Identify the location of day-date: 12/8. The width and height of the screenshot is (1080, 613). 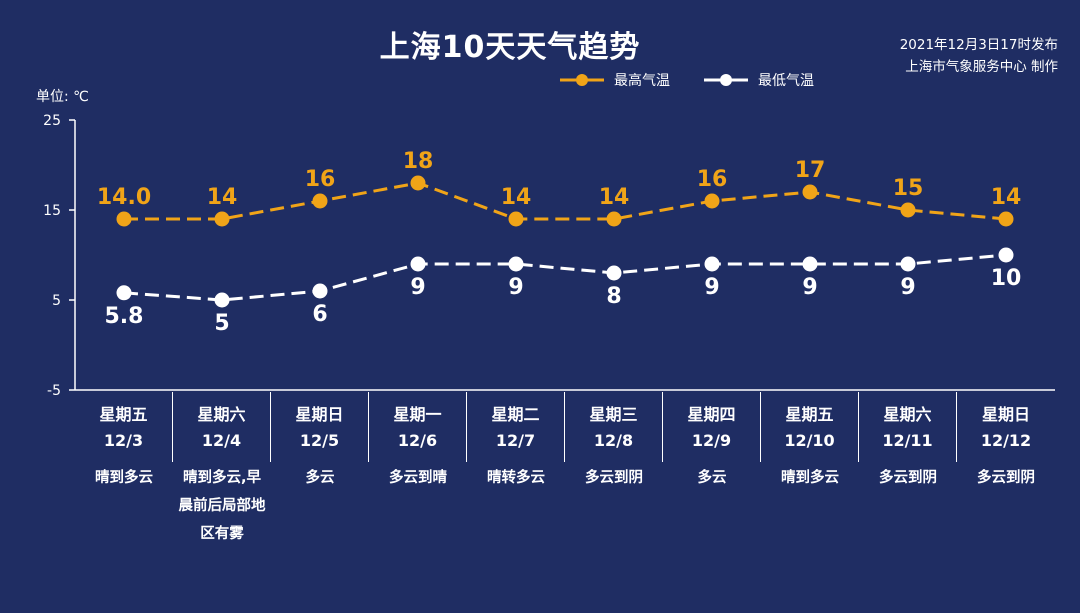
(613, 440).